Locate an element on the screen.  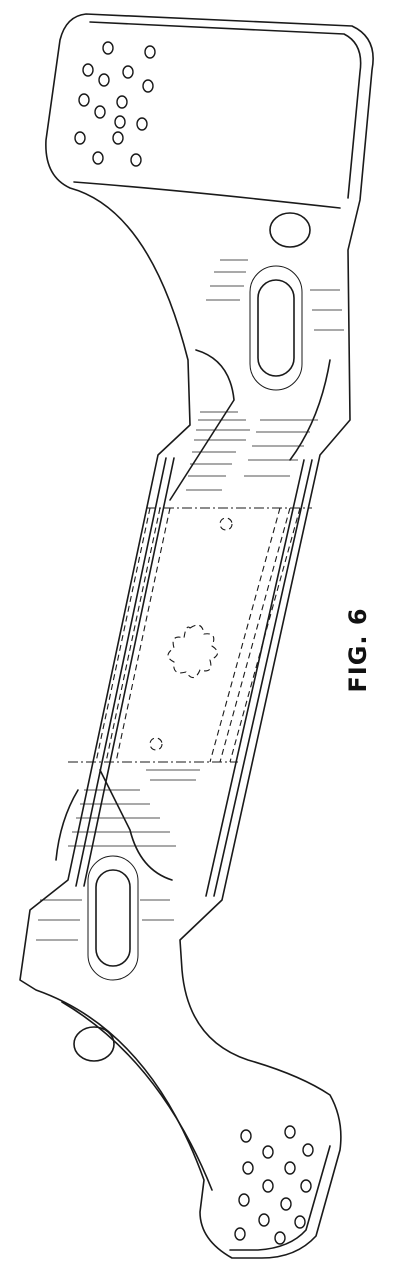
lower-slot is located at coordinates (113, 918).